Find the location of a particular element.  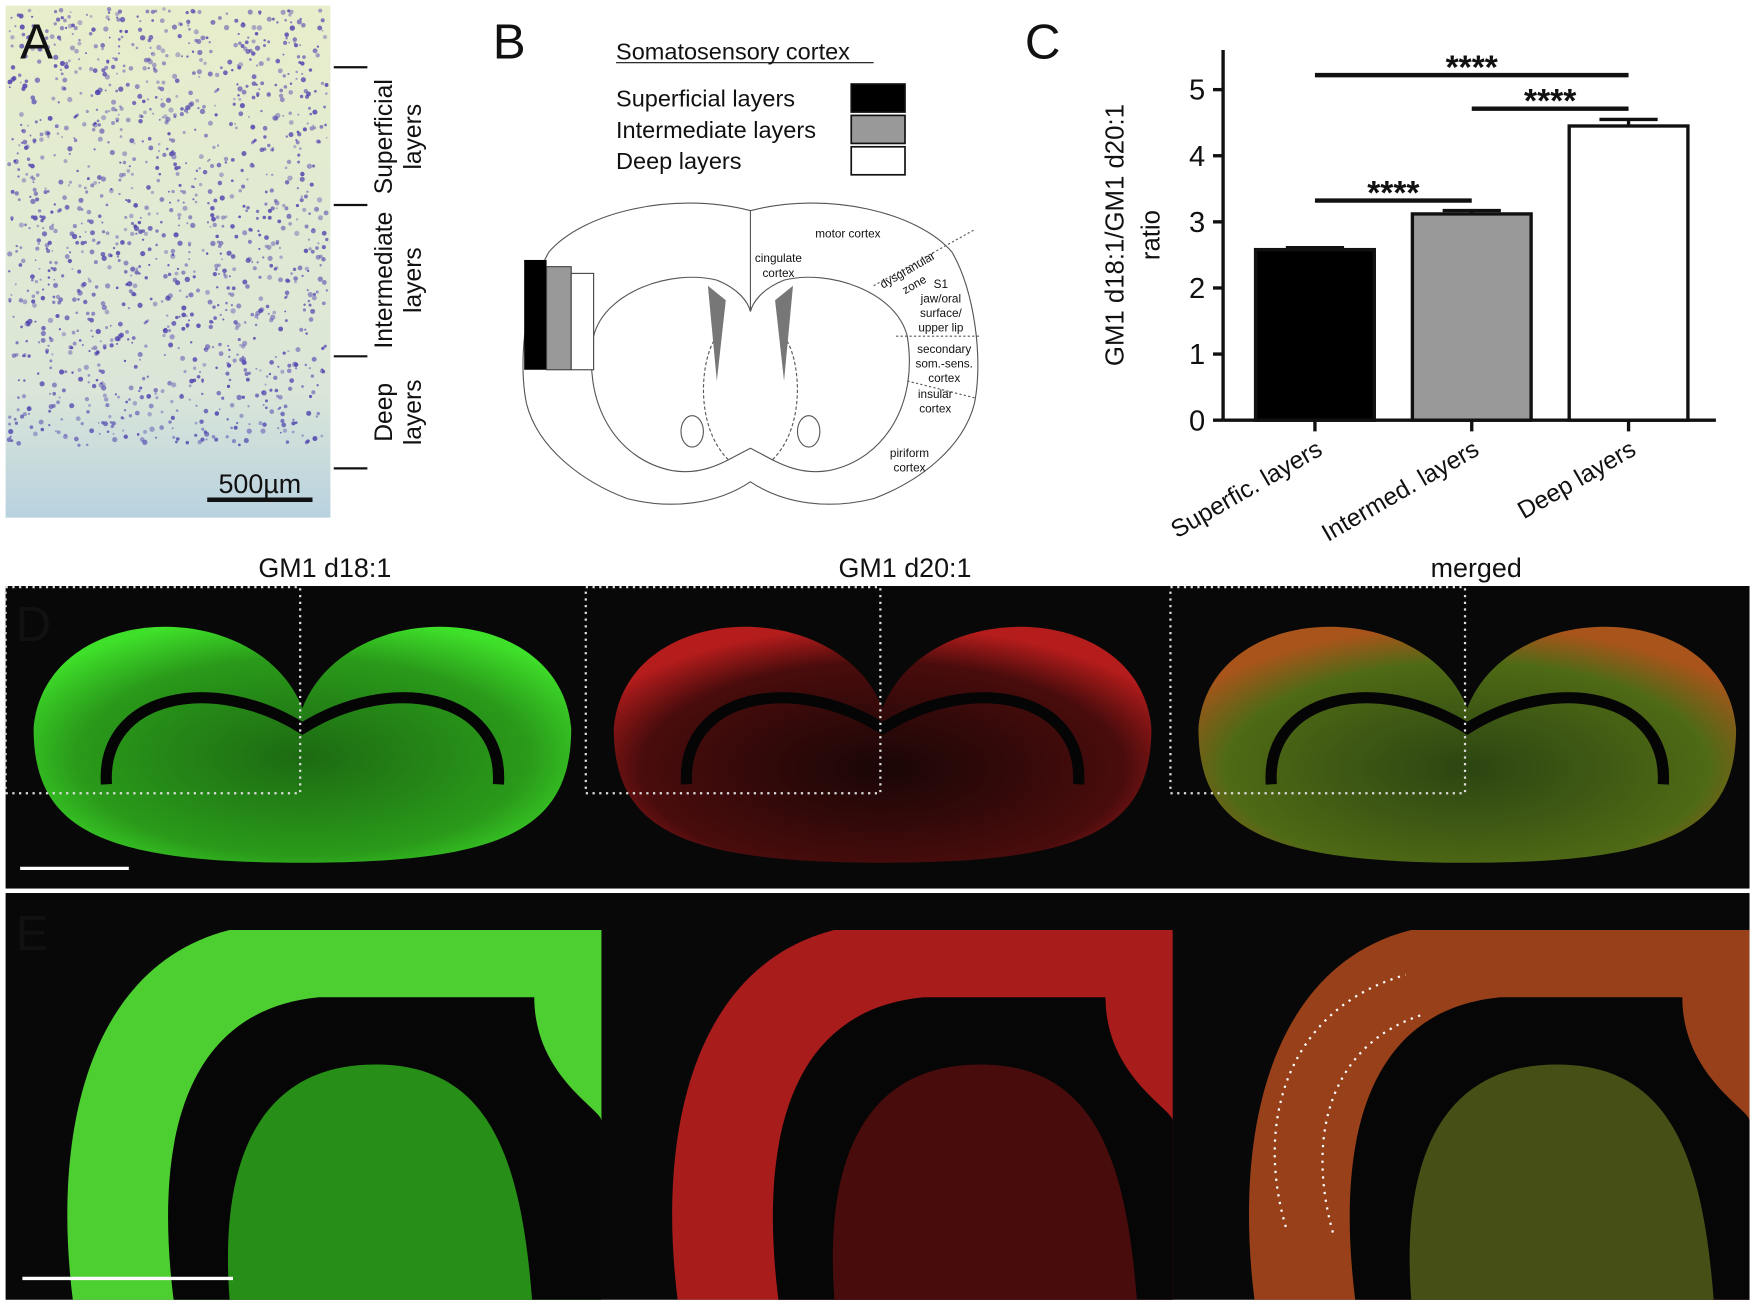

column-title: GM1 d20:1 is located at coordinates (905, 568).